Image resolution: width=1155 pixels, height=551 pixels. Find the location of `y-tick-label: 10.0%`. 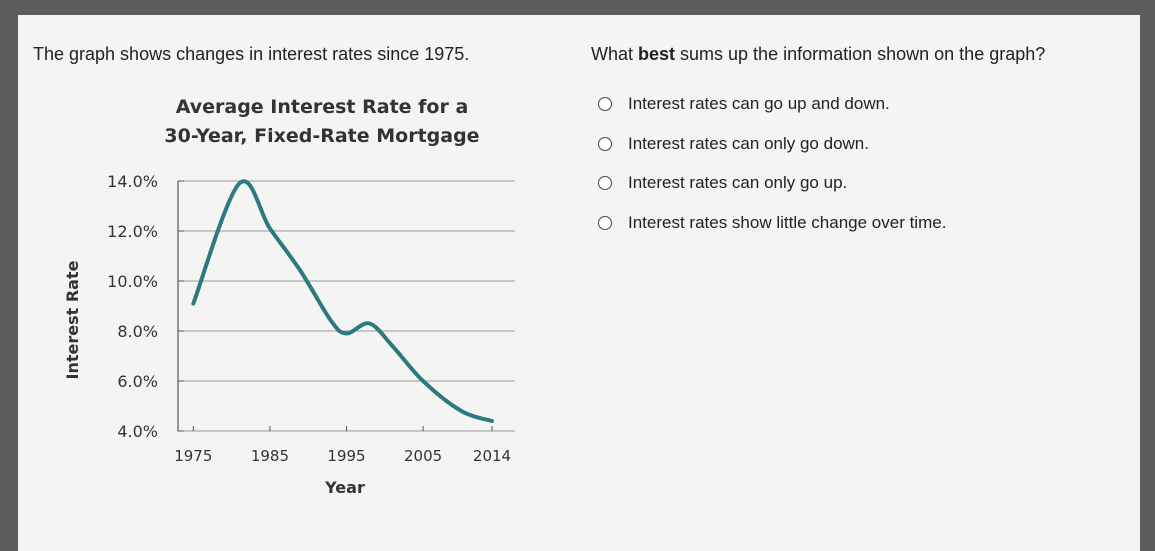

y-tick-label: 10.0% is located at coordinates (132, 281).